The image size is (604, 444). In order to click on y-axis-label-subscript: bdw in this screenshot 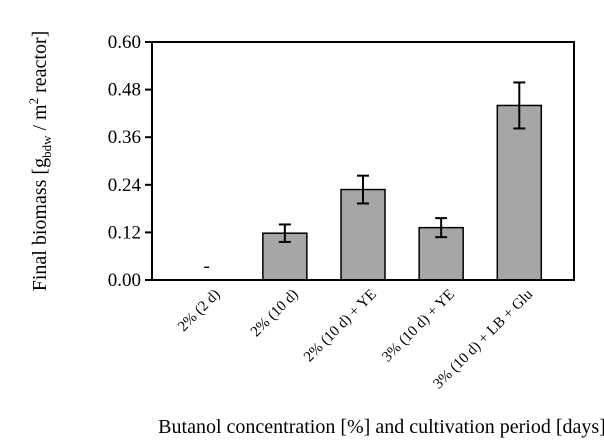, I will do `click(46, 146)`.